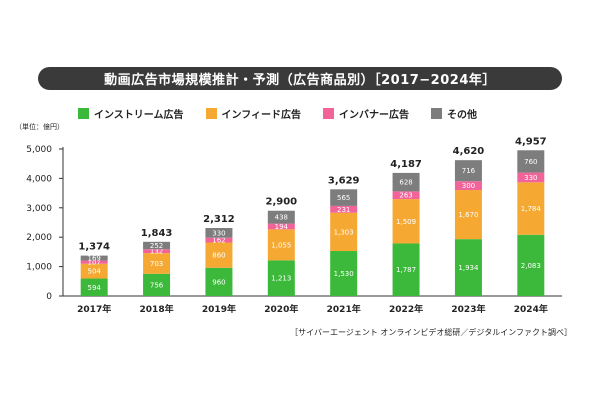 Image resolution: width=600 pixels, height=400 pixels. I want to click on x-tick-label: 2020年, so click(281, 309).